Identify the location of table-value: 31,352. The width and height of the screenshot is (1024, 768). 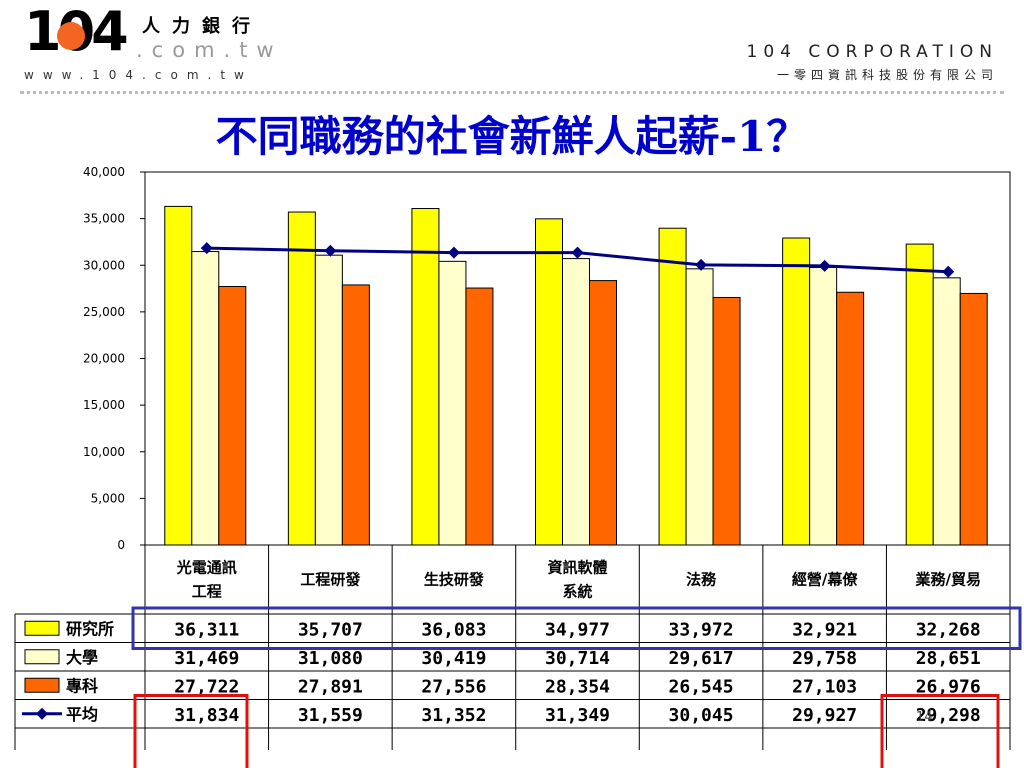
(453, 715).